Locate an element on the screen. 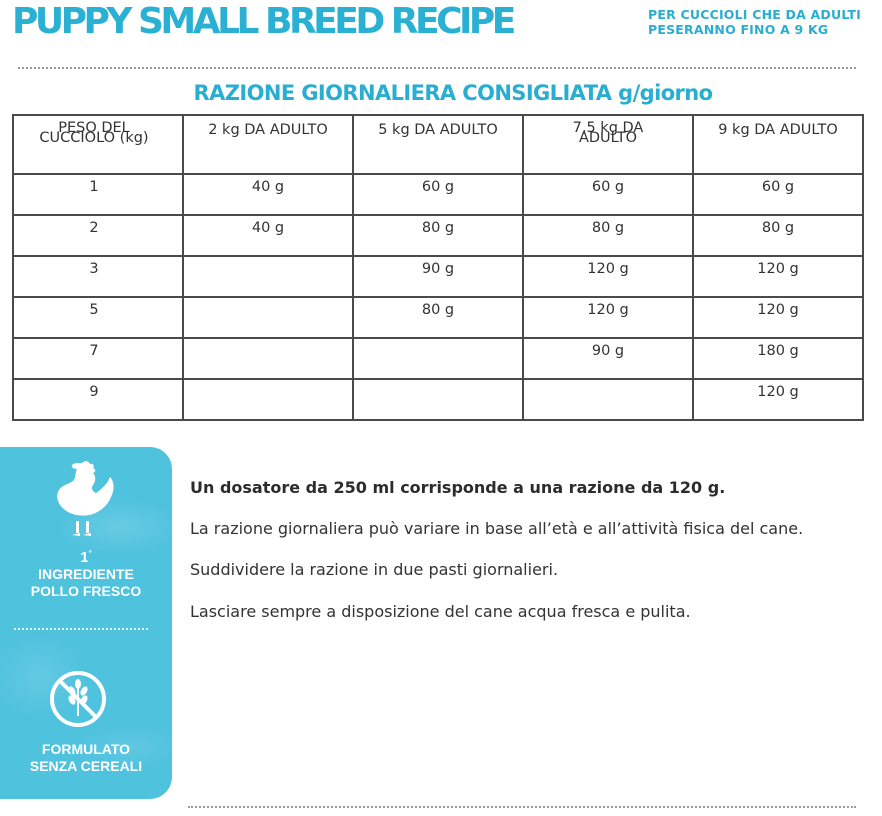 Image resolution: width=882 pixels, height=816 pixels. table-row: 3 90 g 120 g 120 g is located at coordinates (438, 276).